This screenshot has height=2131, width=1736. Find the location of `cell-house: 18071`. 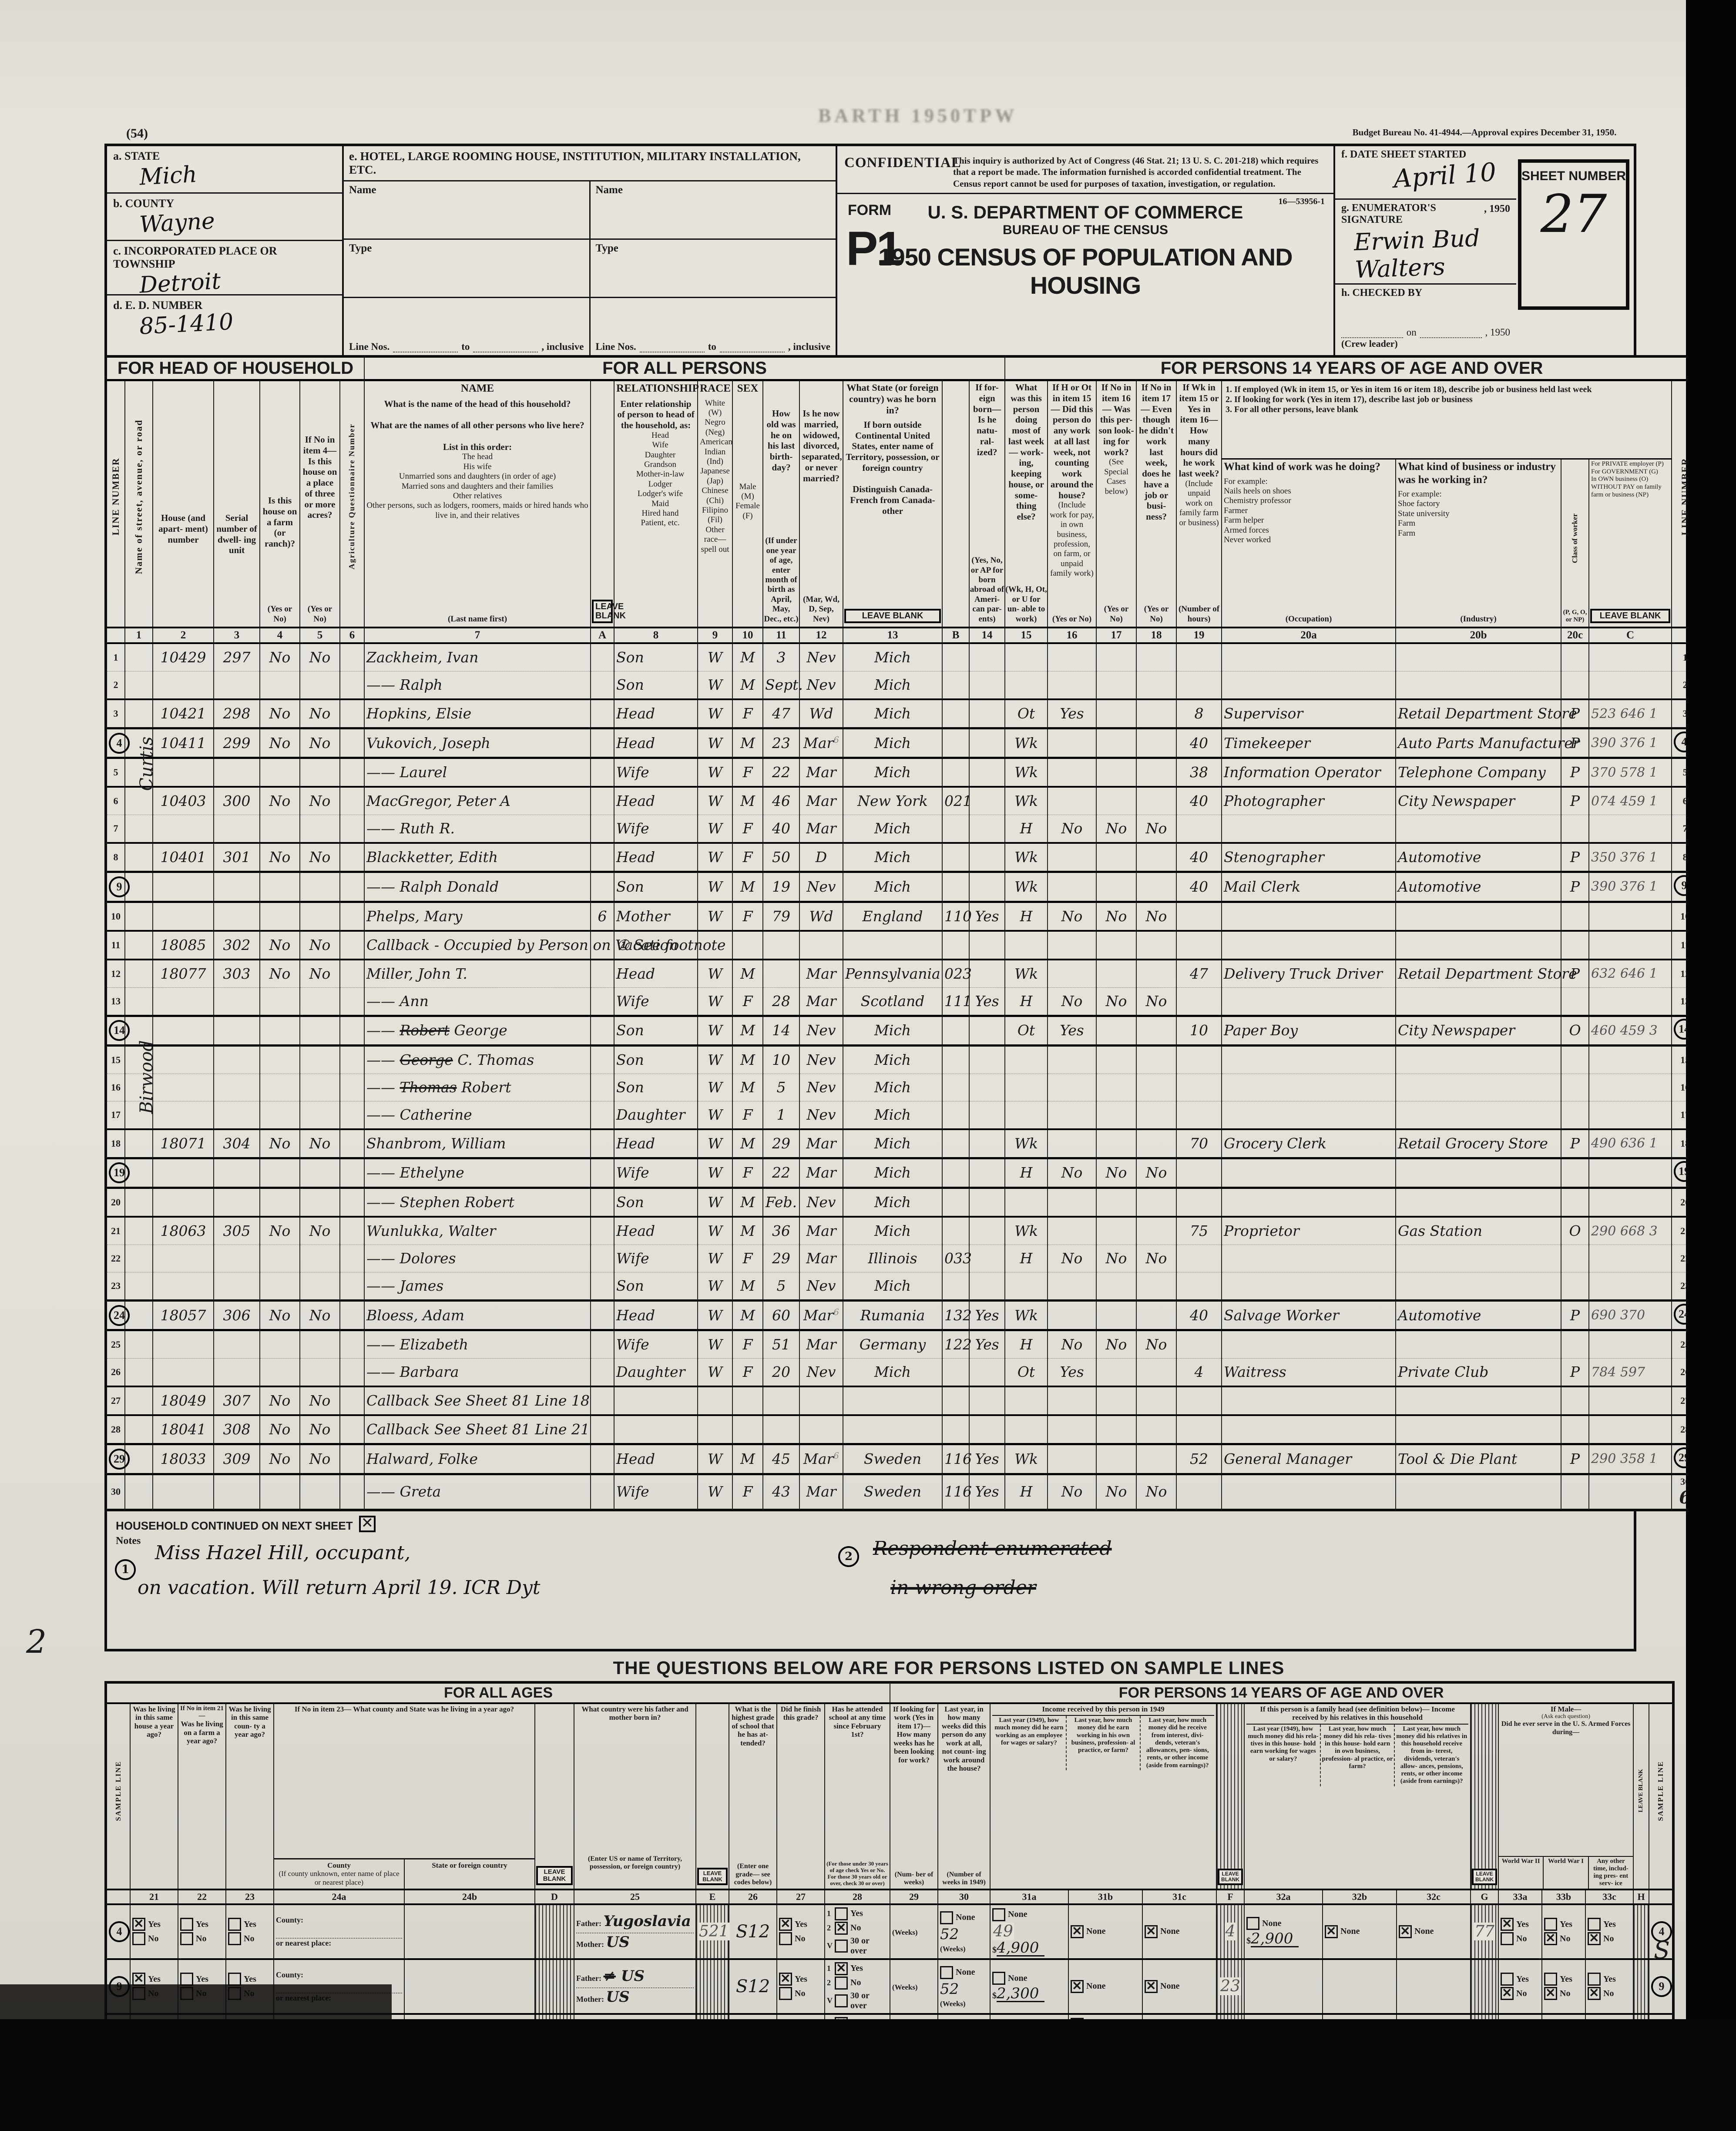

cell-house: 18071 is located at coordinates (183, 1143).